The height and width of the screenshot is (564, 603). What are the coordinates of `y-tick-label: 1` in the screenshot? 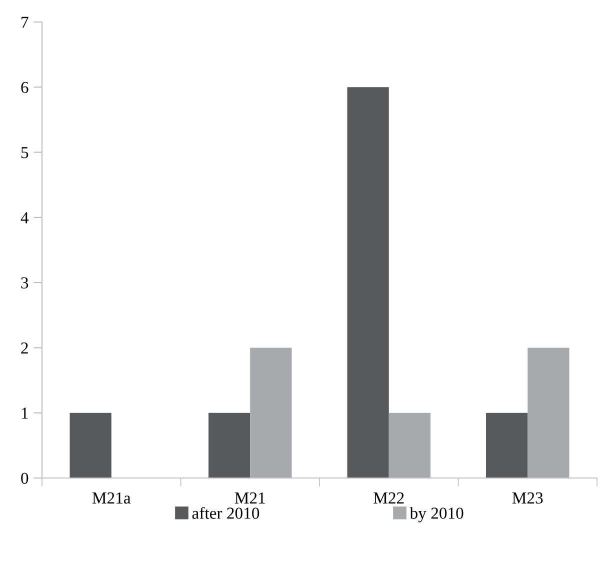 It's located at (25, 413).